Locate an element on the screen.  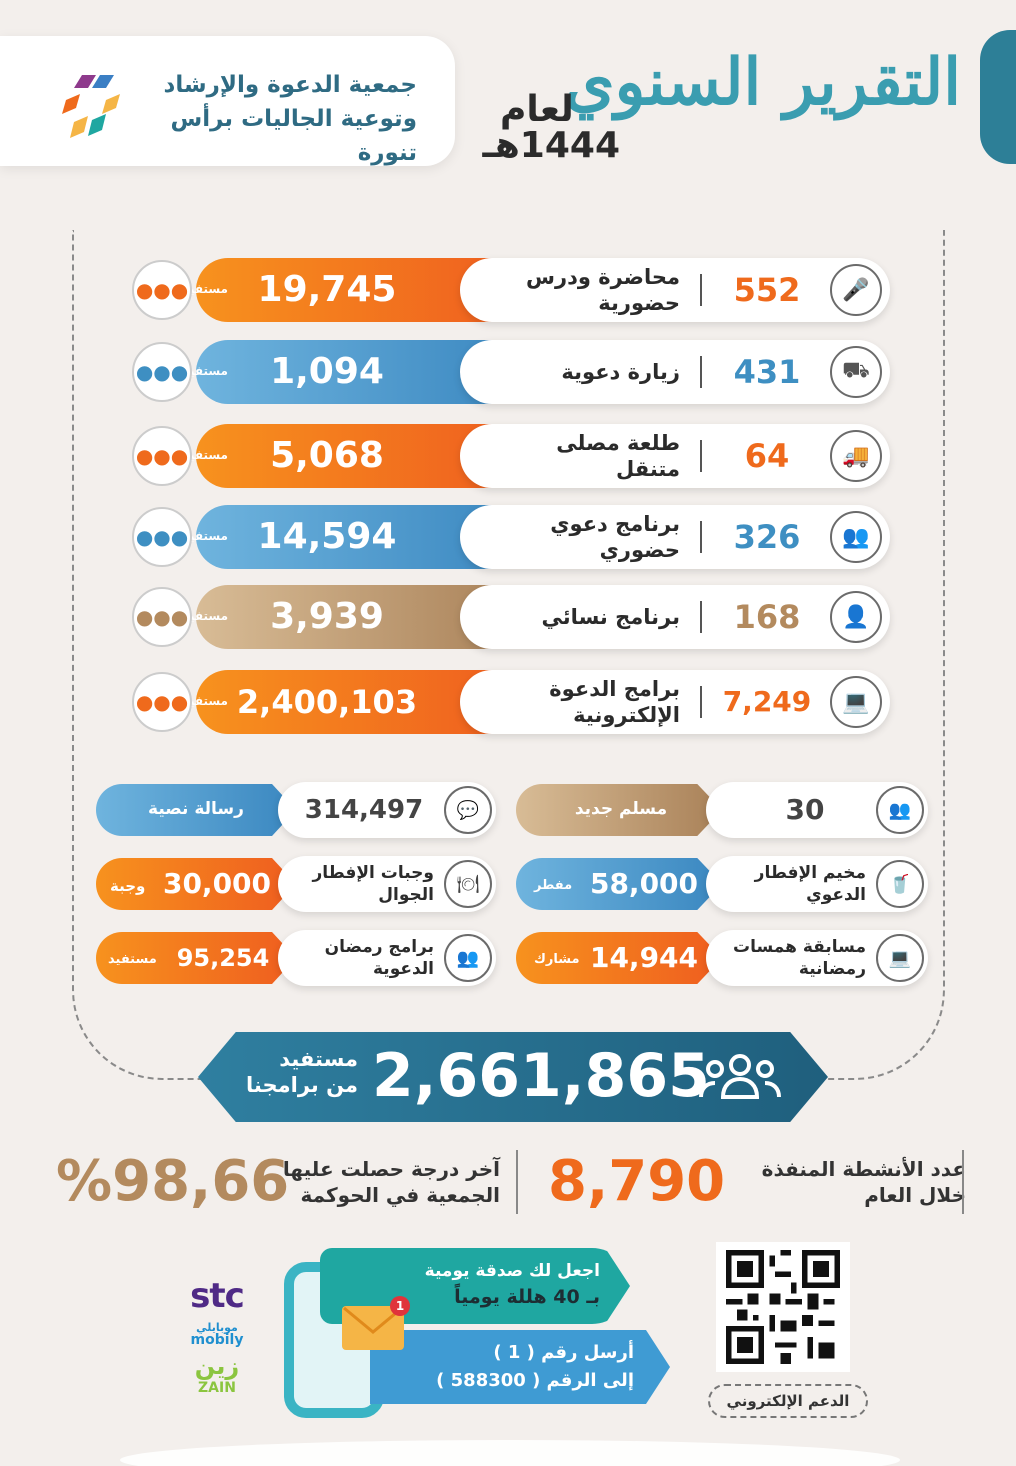
bottom-decoration is located at coordinates (510, 1453).